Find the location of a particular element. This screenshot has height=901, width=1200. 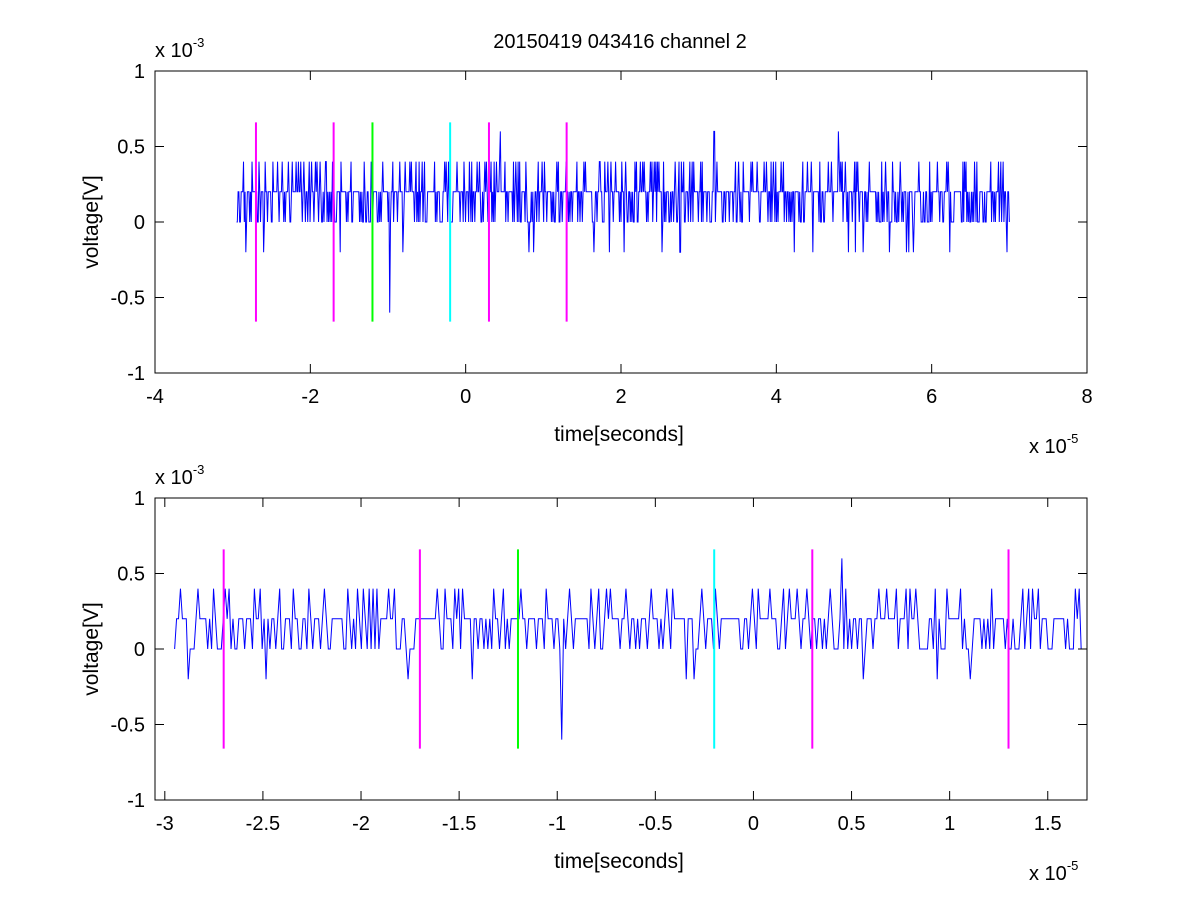

x-tick-label: 1.5 is located at coordinates (1048, 824).